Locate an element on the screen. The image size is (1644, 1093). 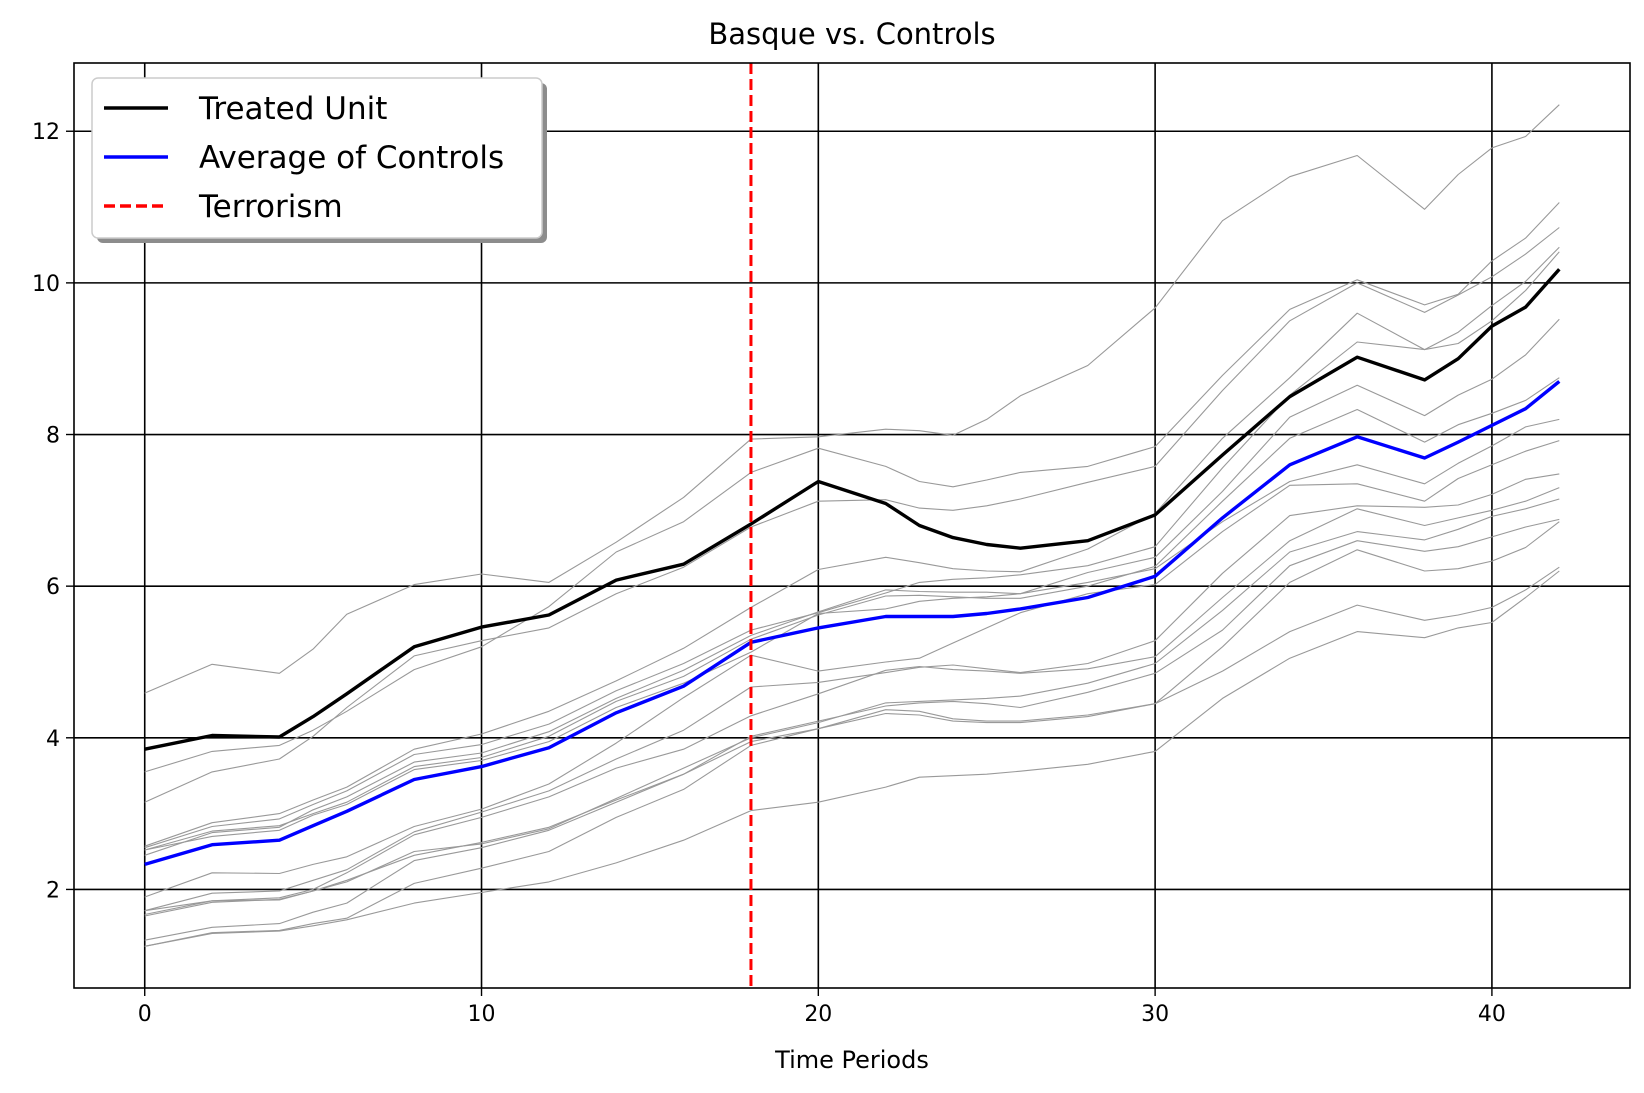
y-tick-label: 10 is located at coordinates (46, 284).